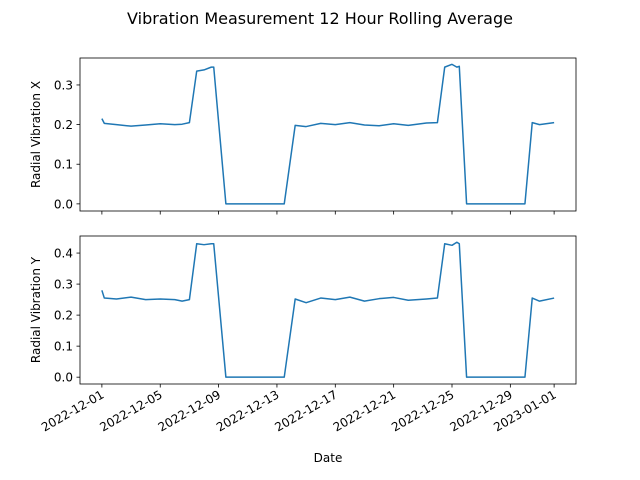 The height and width of the screenshot is (480, 640). I want to click on y-tick-label-0-1: 0.1, so click(63, 165).